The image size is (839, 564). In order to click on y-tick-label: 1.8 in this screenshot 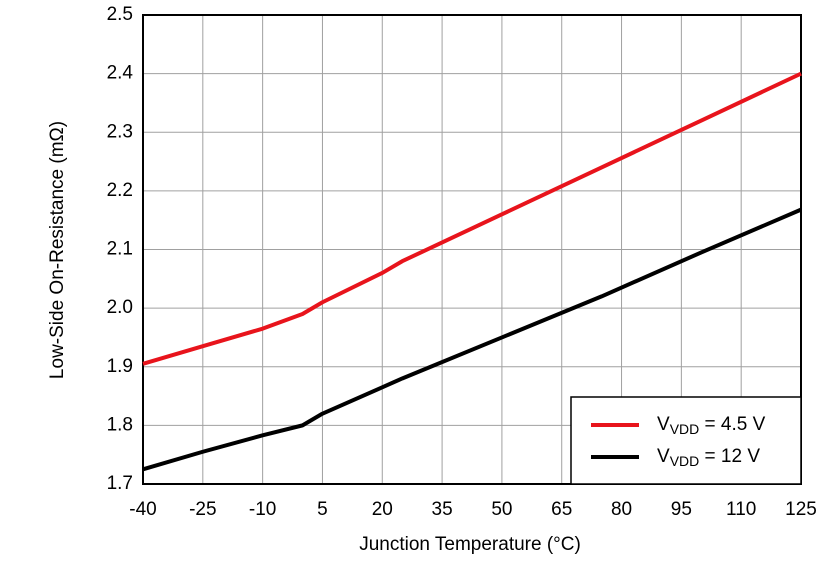, I will do `click(120, 424)`.